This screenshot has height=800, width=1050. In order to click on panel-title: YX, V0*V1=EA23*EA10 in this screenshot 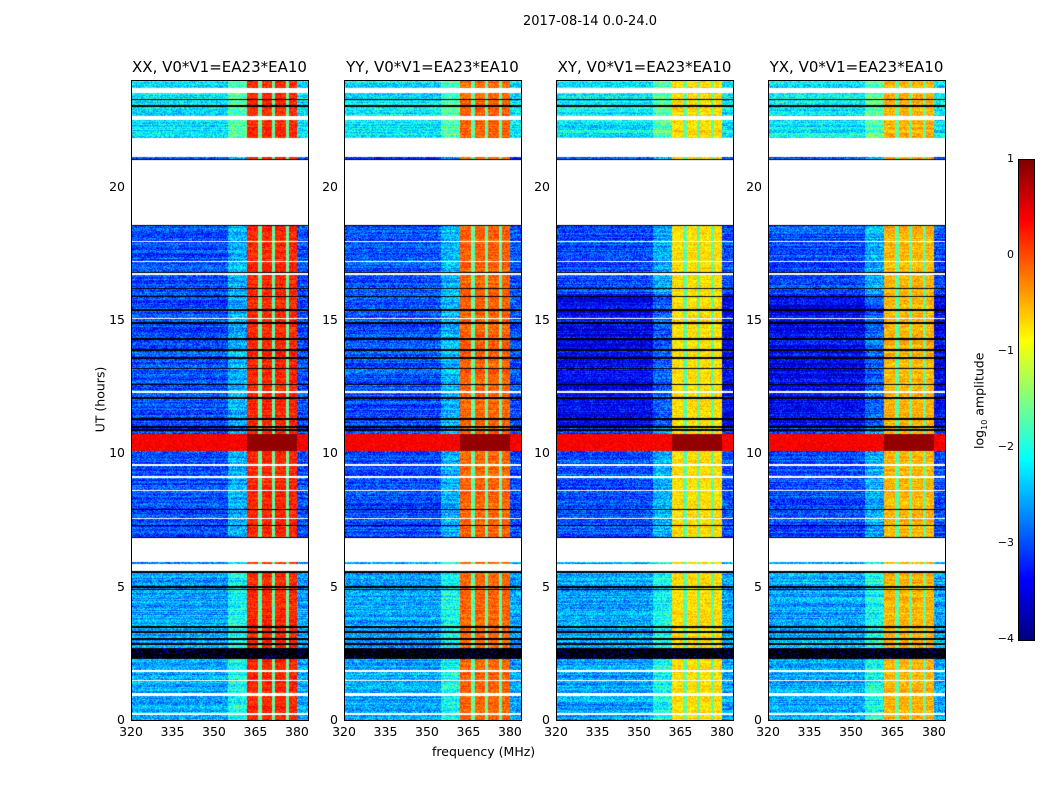, I will do `click(856, 67)`.